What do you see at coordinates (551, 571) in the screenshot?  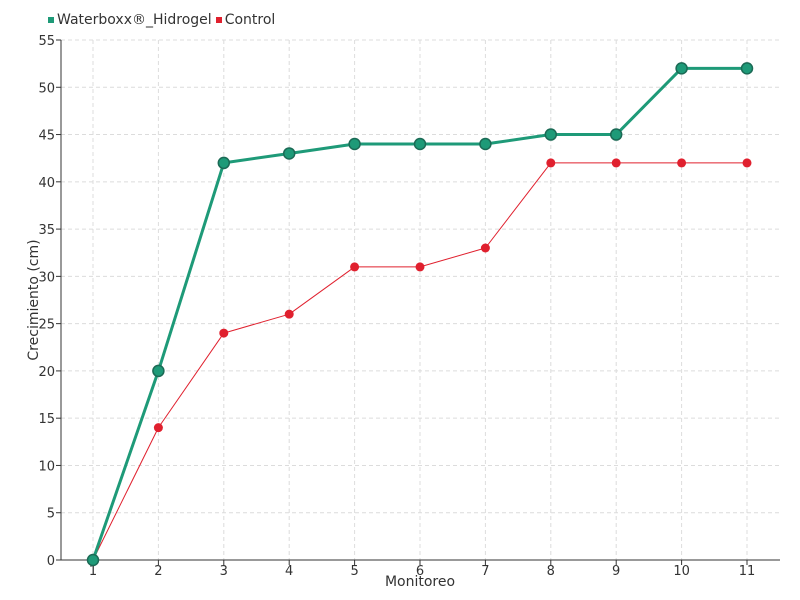 I see `x-tick-label: 8` at bounding box center [551, 571].